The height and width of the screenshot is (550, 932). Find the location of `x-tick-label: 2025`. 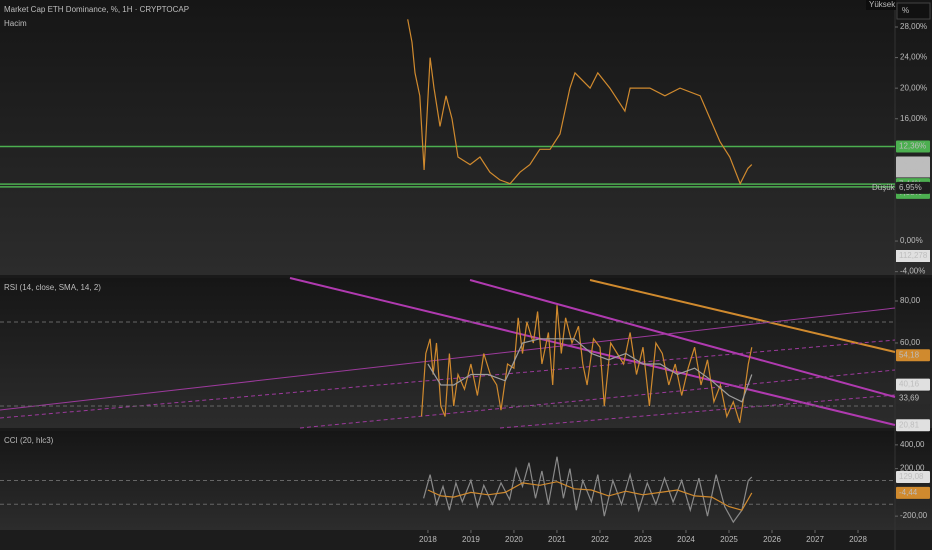

x-tick-label: 2025 is located at coordinates (729, 539).